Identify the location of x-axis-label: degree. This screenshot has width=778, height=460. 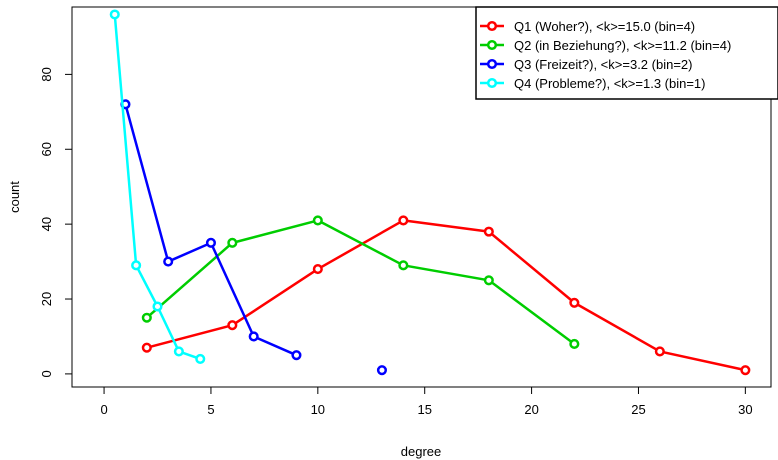
(421, 451).